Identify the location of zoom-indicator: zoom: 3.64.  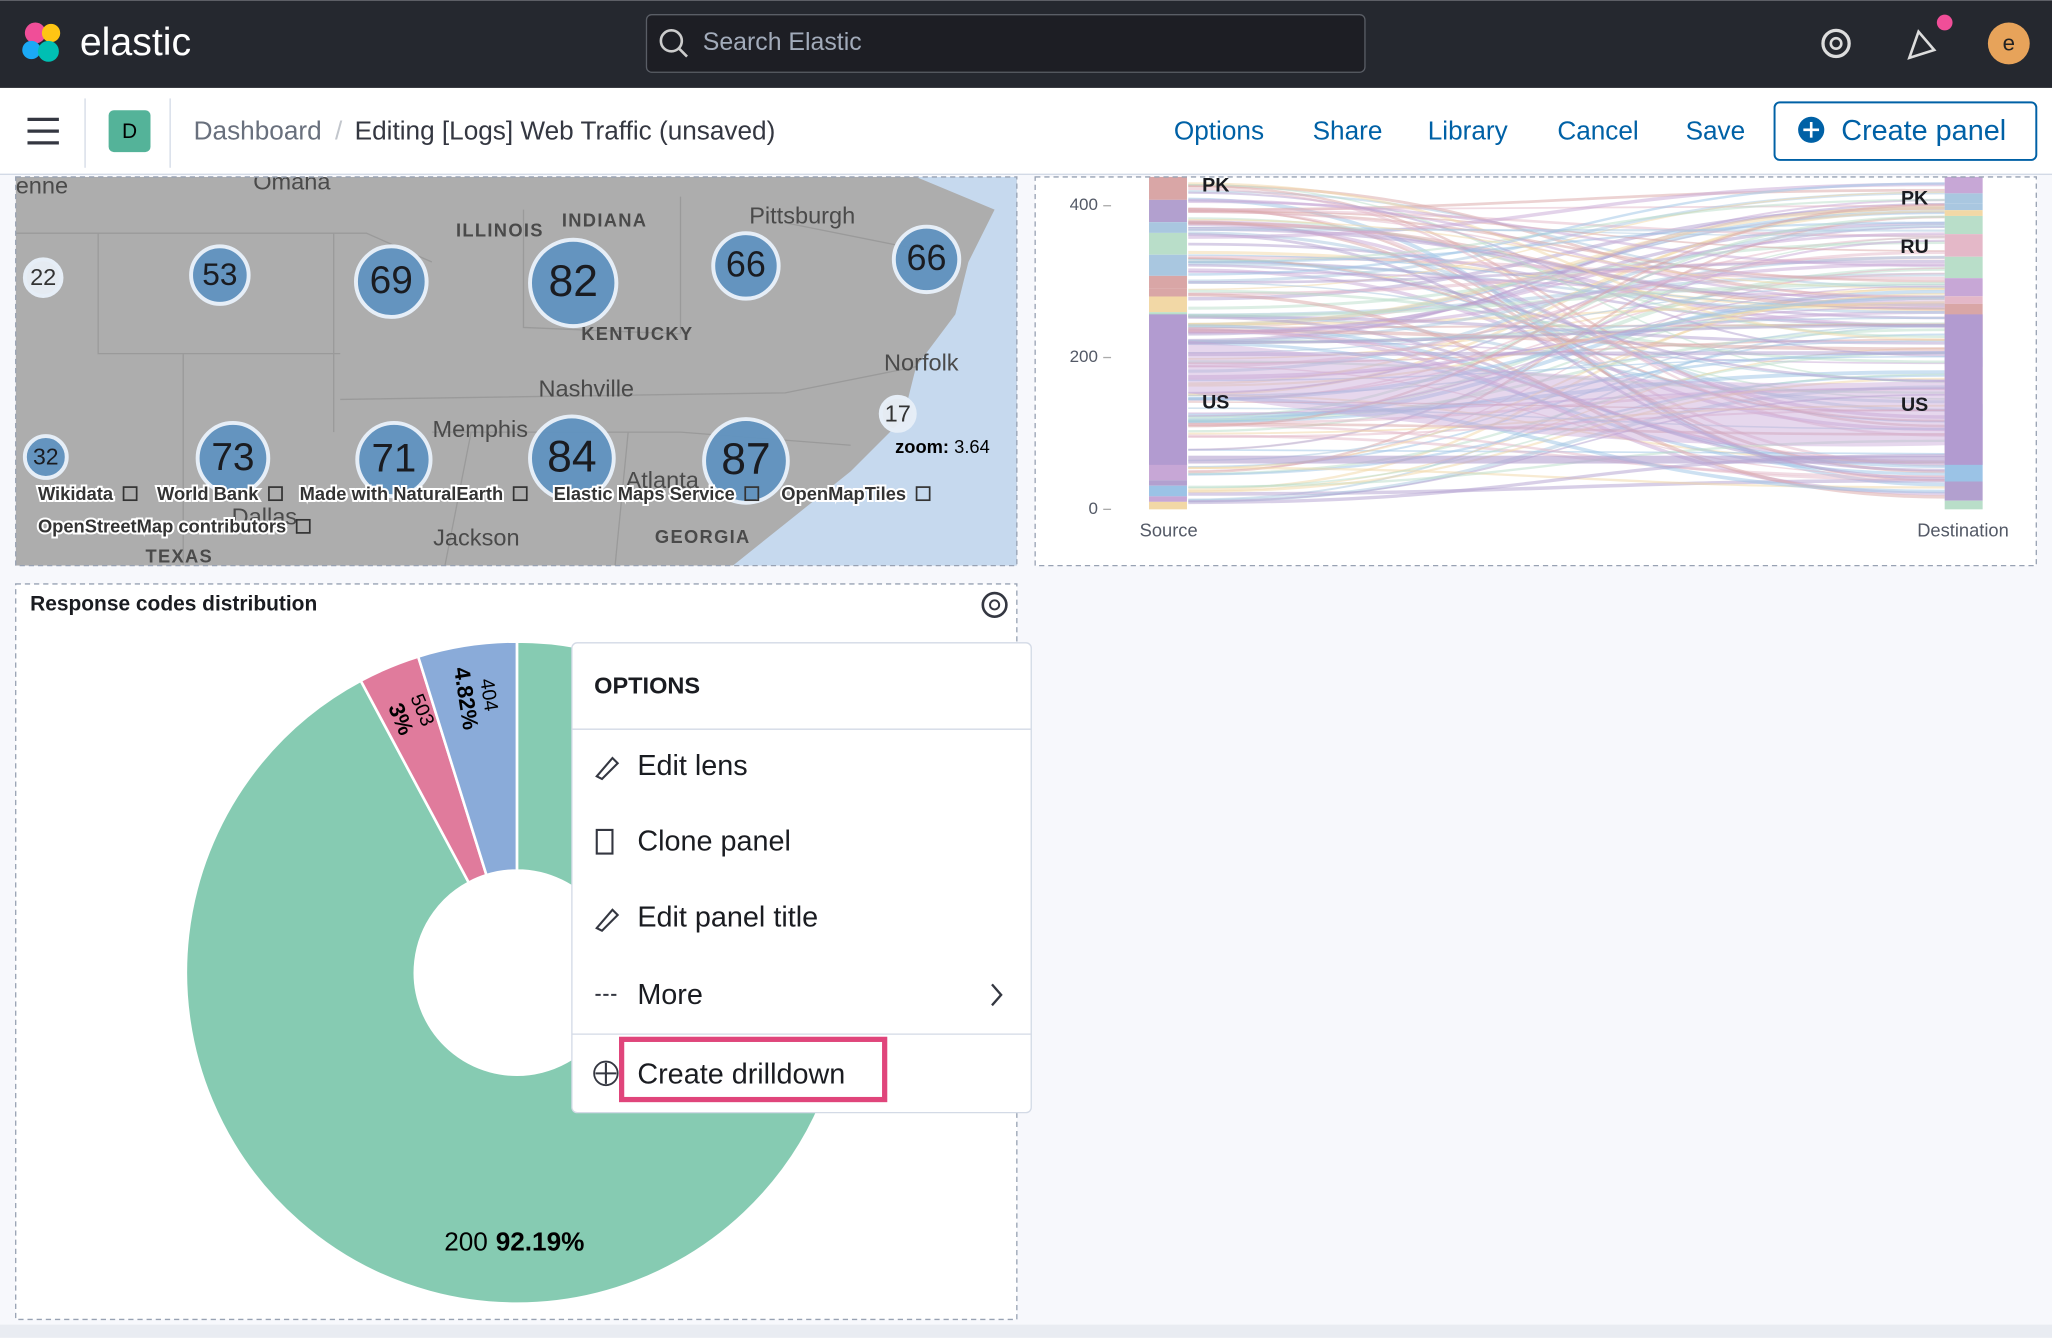
(942, 446).